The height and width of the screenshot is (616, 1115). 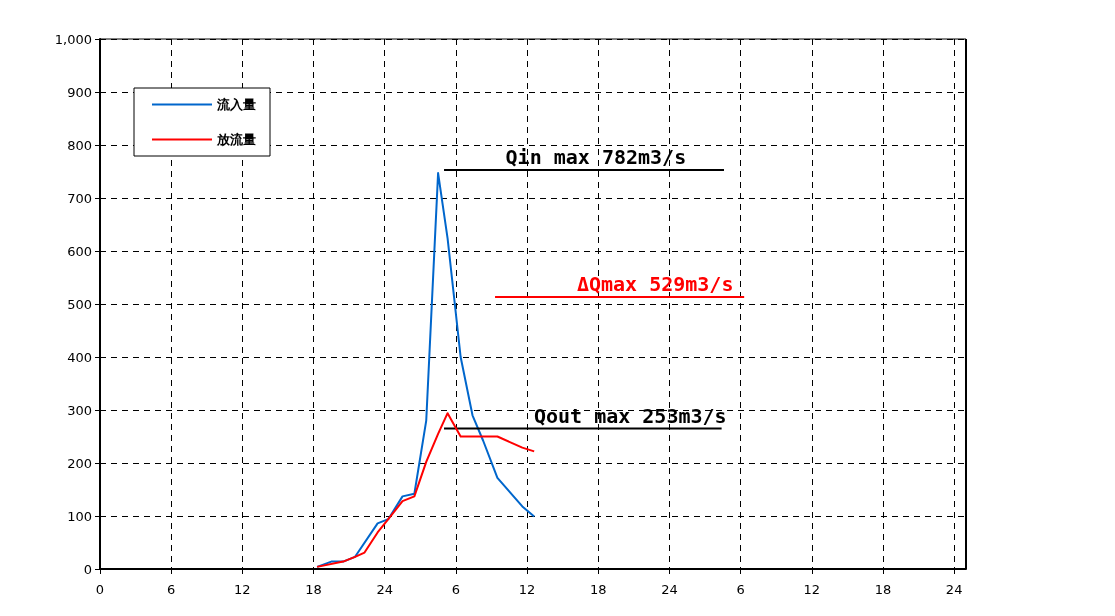 I want to click on y-tick-label: 700, so click(x=79, y=198).